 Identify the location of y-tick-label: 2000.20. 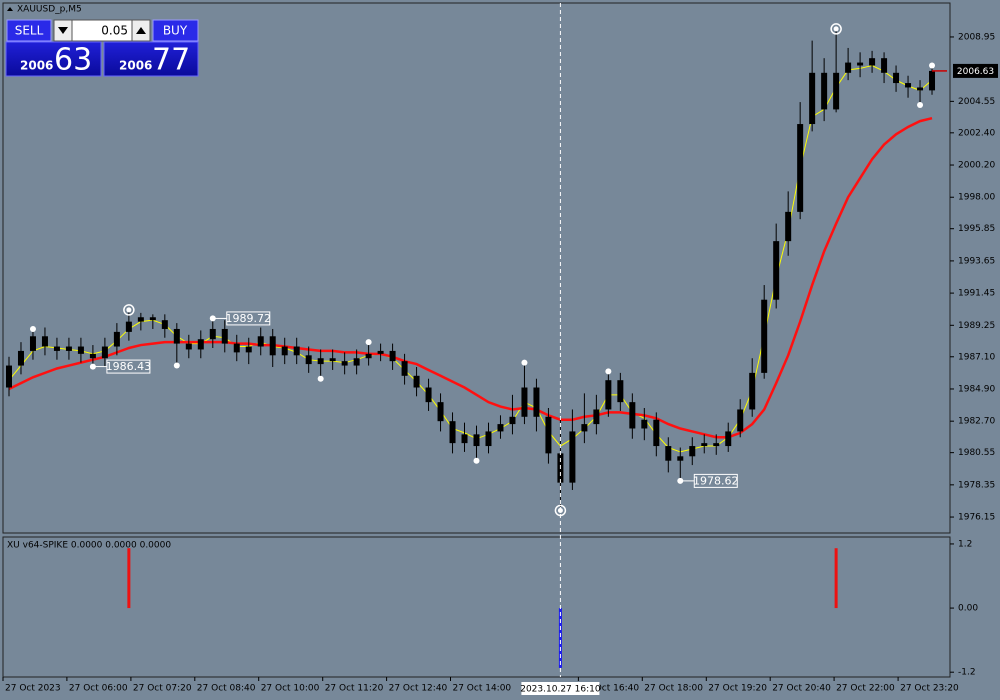
(976, 166).